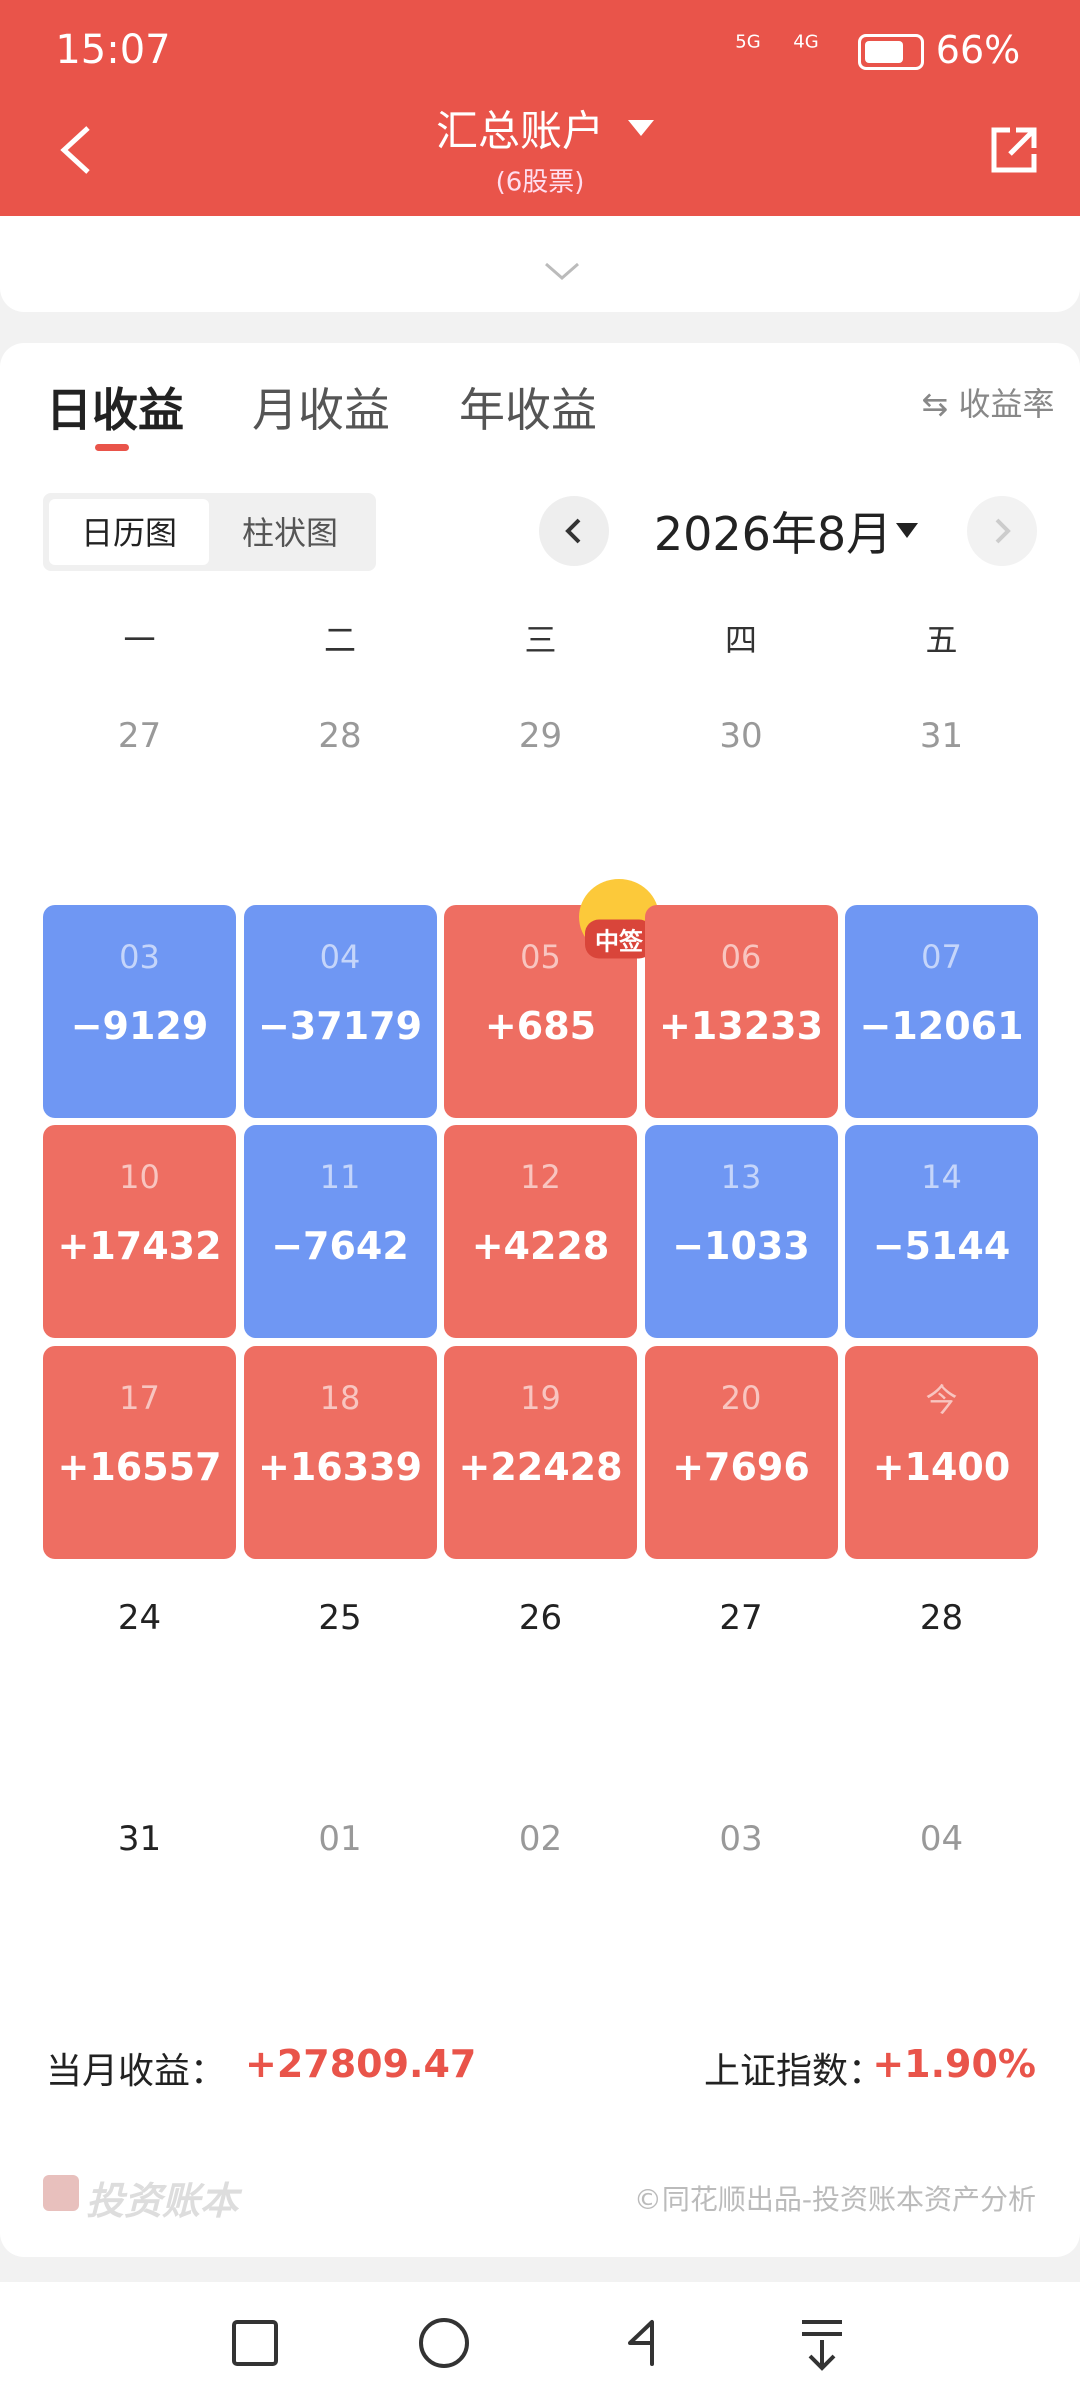 The height and width of the screenshot is (2400, 1080). I want to click on day-profit: +7696, so click(741, 1466).